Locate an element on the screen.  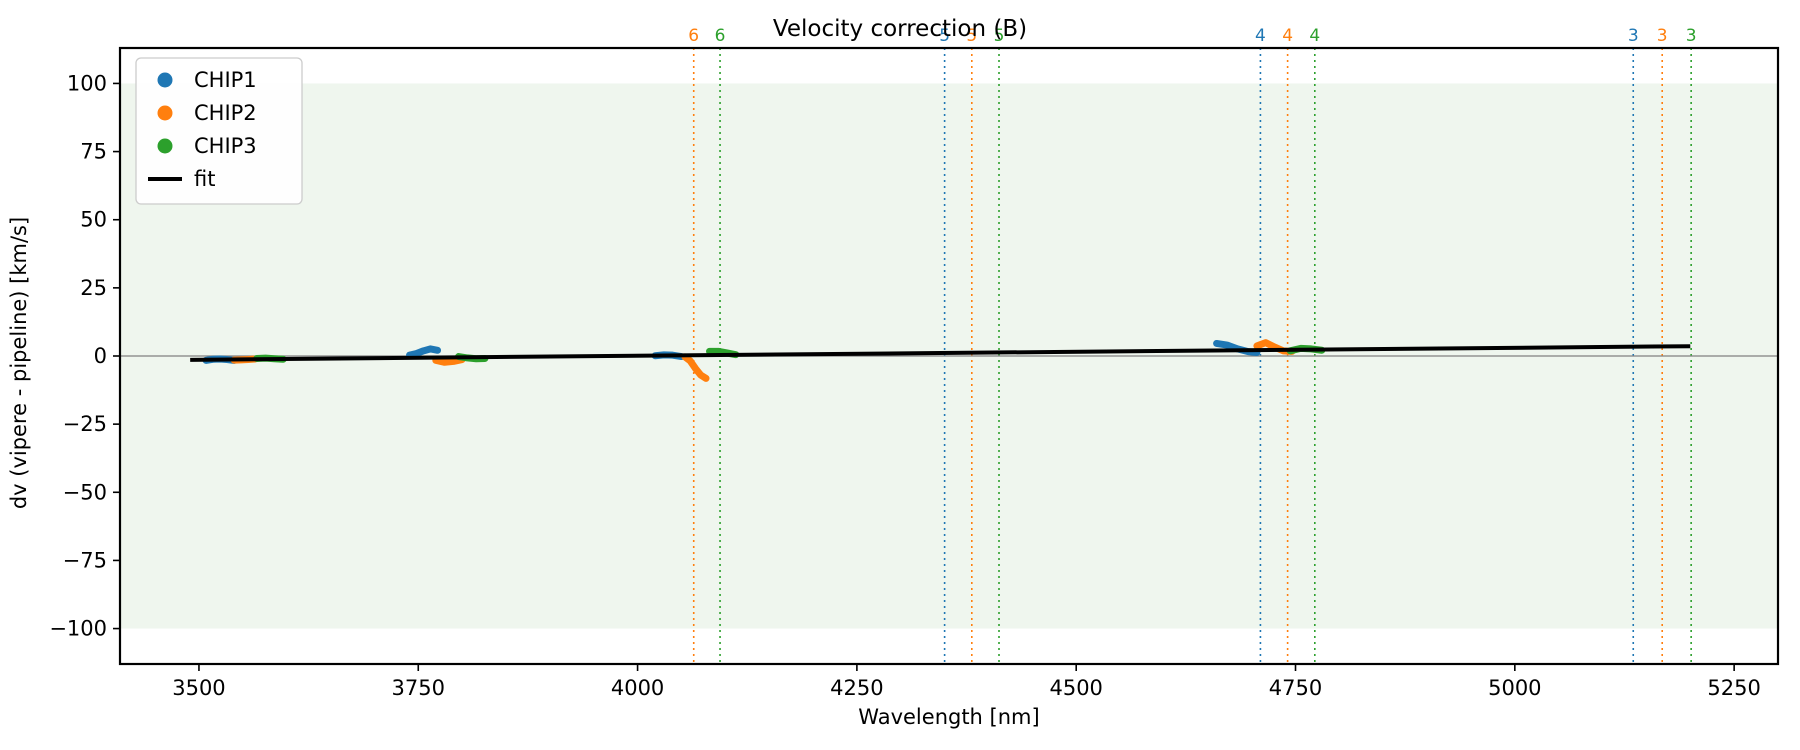
order-number-label-chip2-3: 3 is located at coordinates (1662, 36).